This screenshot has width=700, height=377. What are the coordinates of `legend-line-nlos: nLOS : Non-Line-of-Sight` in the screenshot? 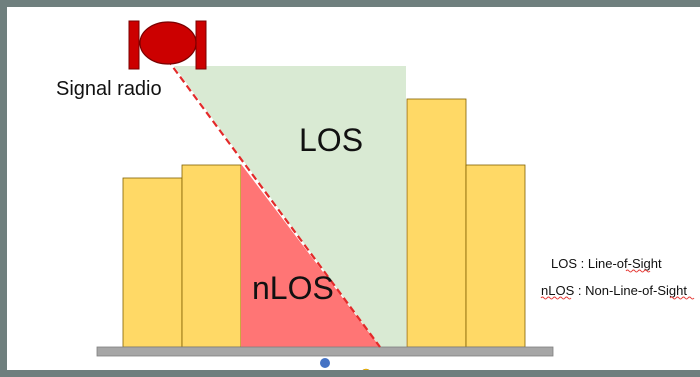 It's located at (614, 290).